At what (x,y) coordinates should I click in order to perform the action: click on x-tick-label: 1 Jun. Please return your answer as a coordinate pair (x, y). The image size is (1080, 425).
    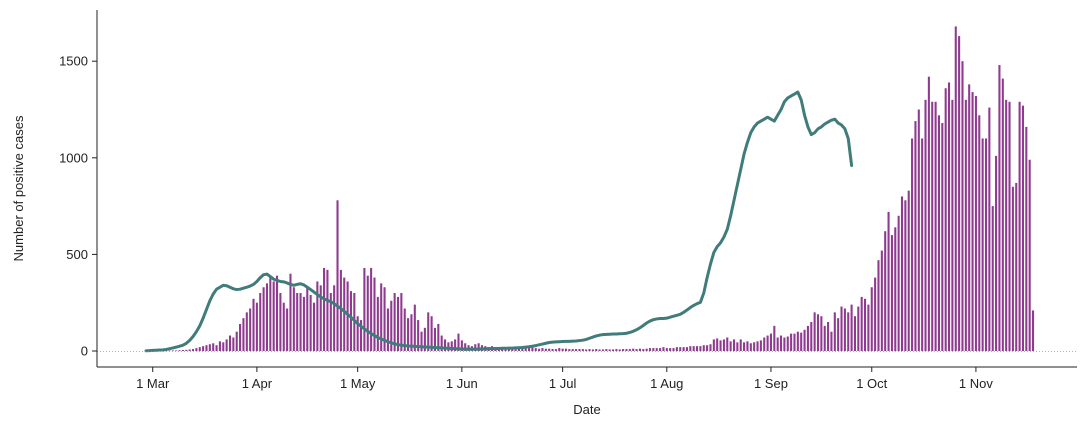
    Looking at the image, I should click on (462, 383).